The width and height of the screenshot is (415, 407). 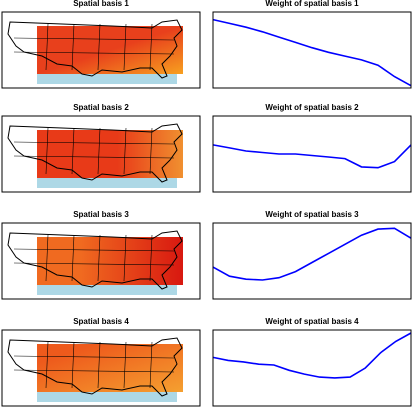 What do you see at coordinates (101, 214) in the screenshot?
I see `panel-title: Spatial basis 3` at bounding box center [101, 214].